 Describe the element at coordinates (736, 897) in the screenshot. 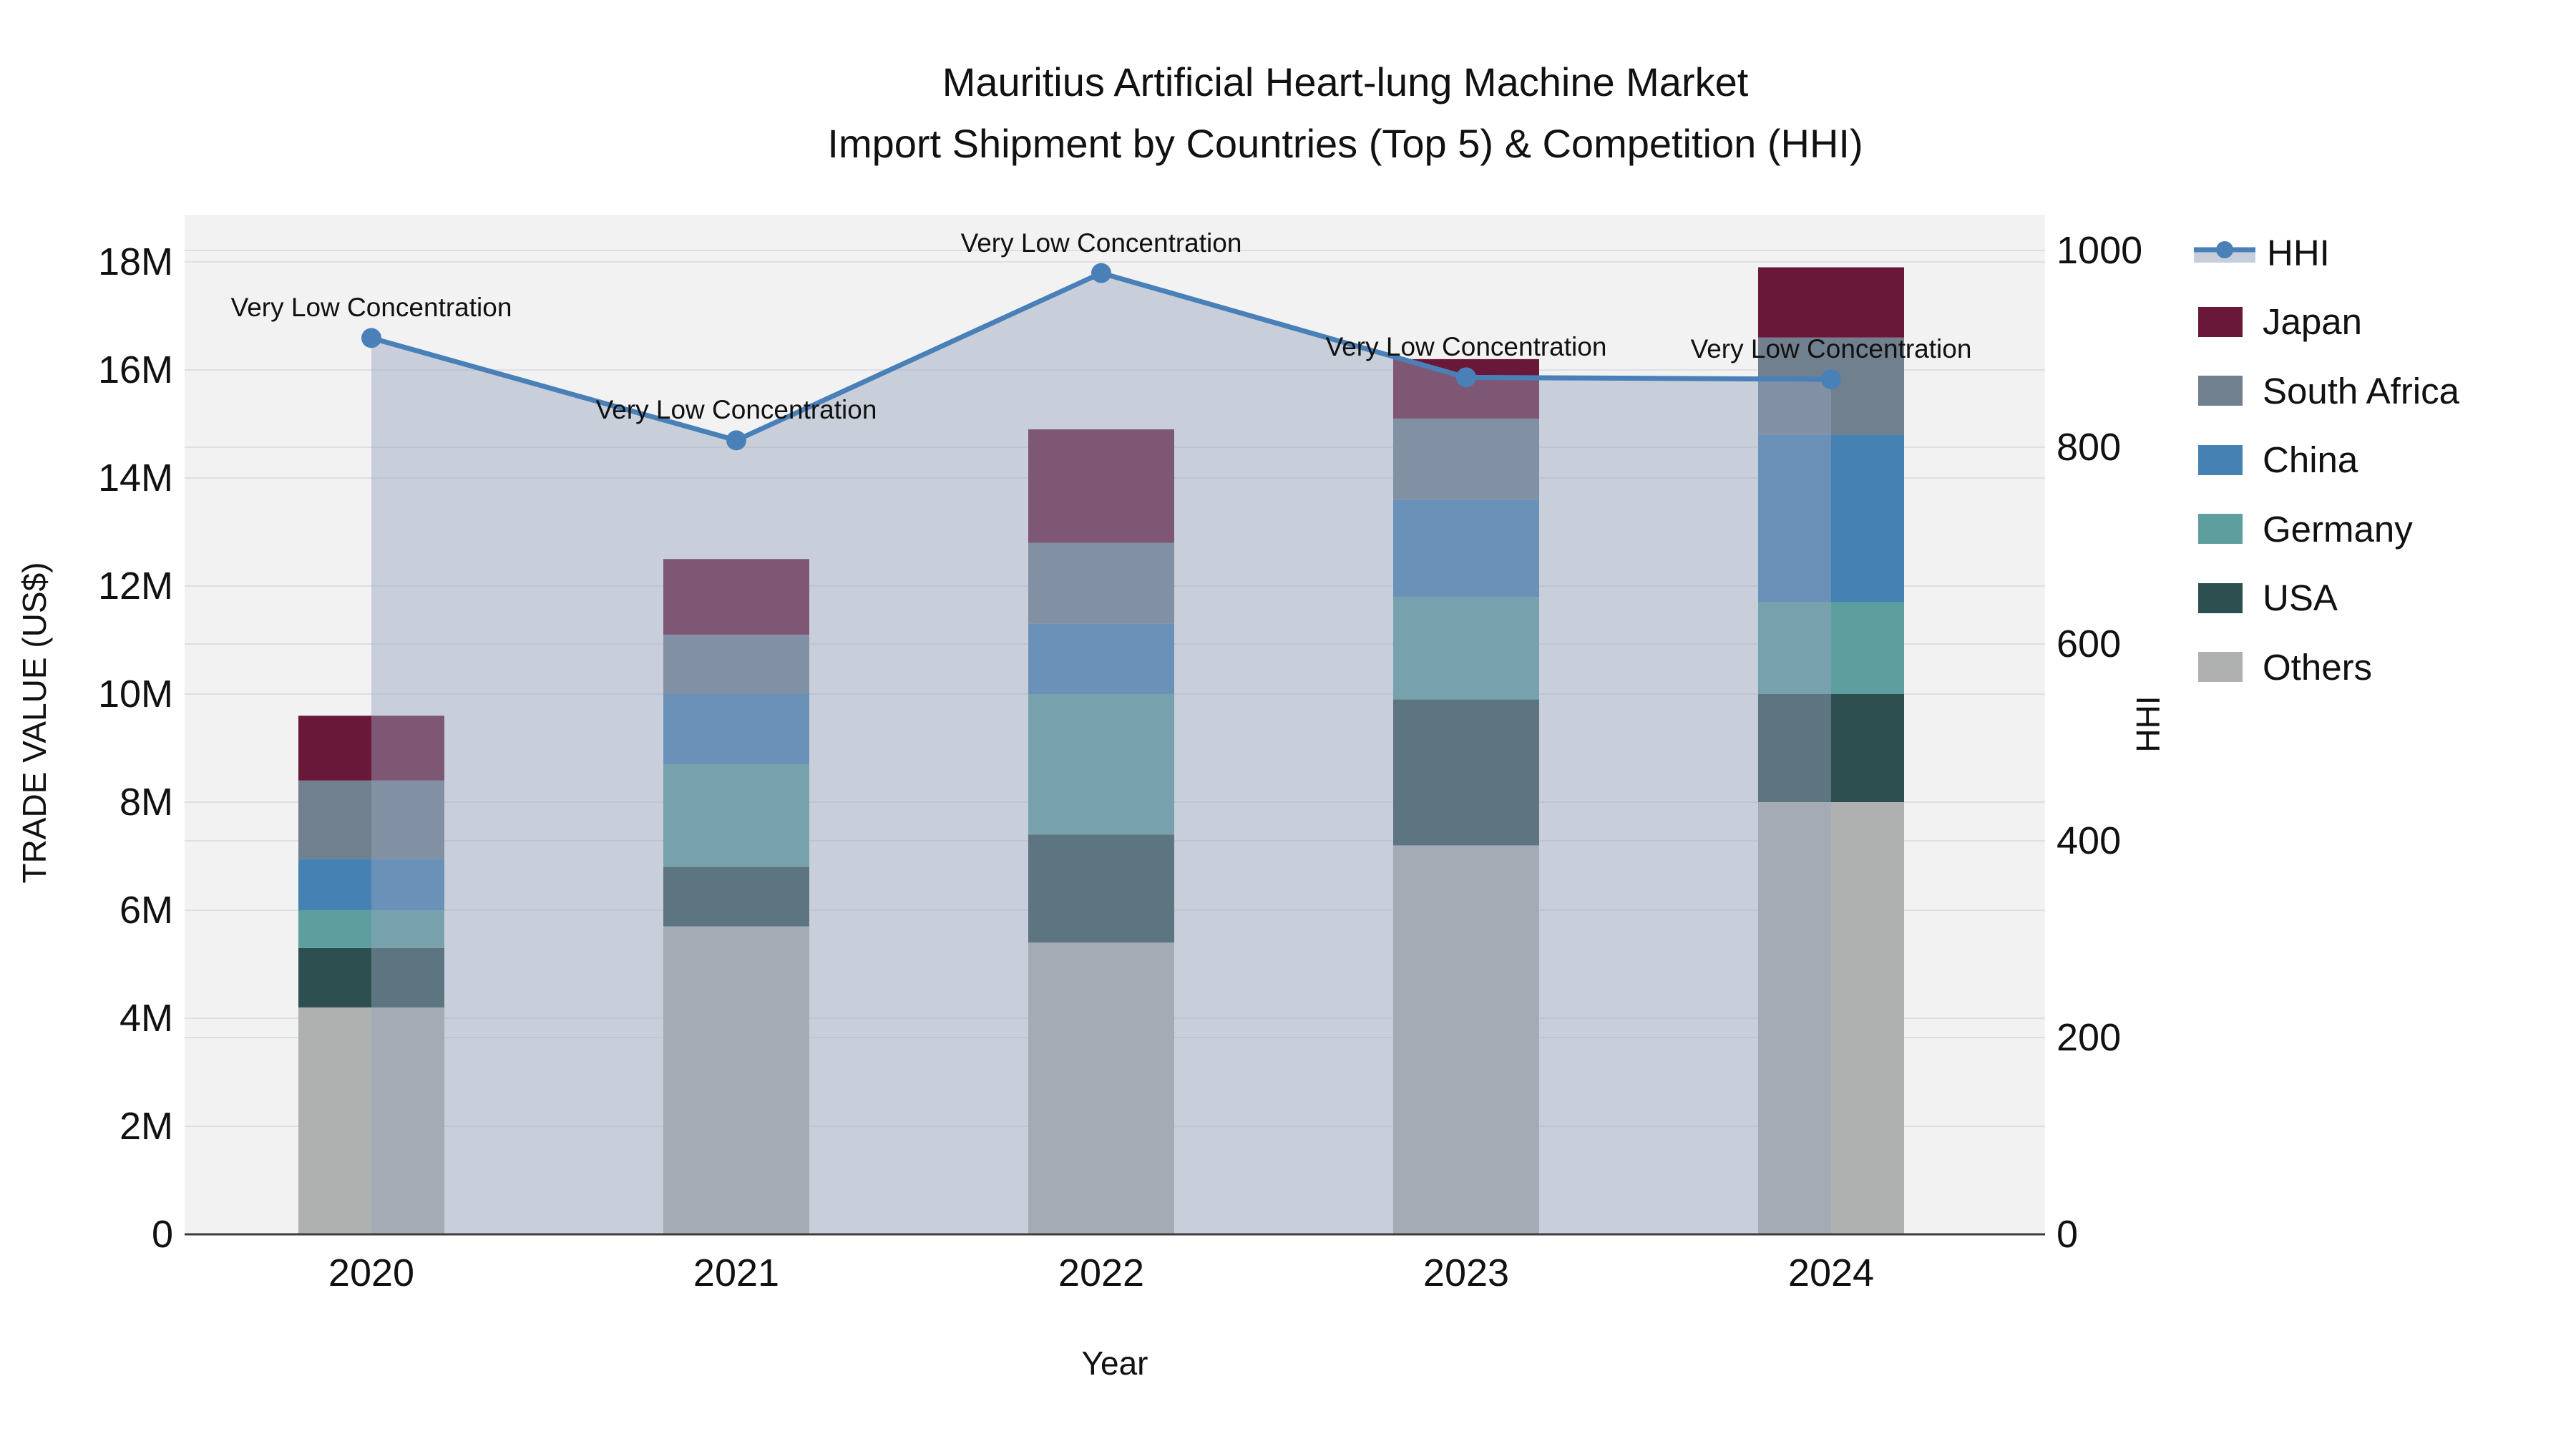

I see `bar-segment-2021-usa` at that location.